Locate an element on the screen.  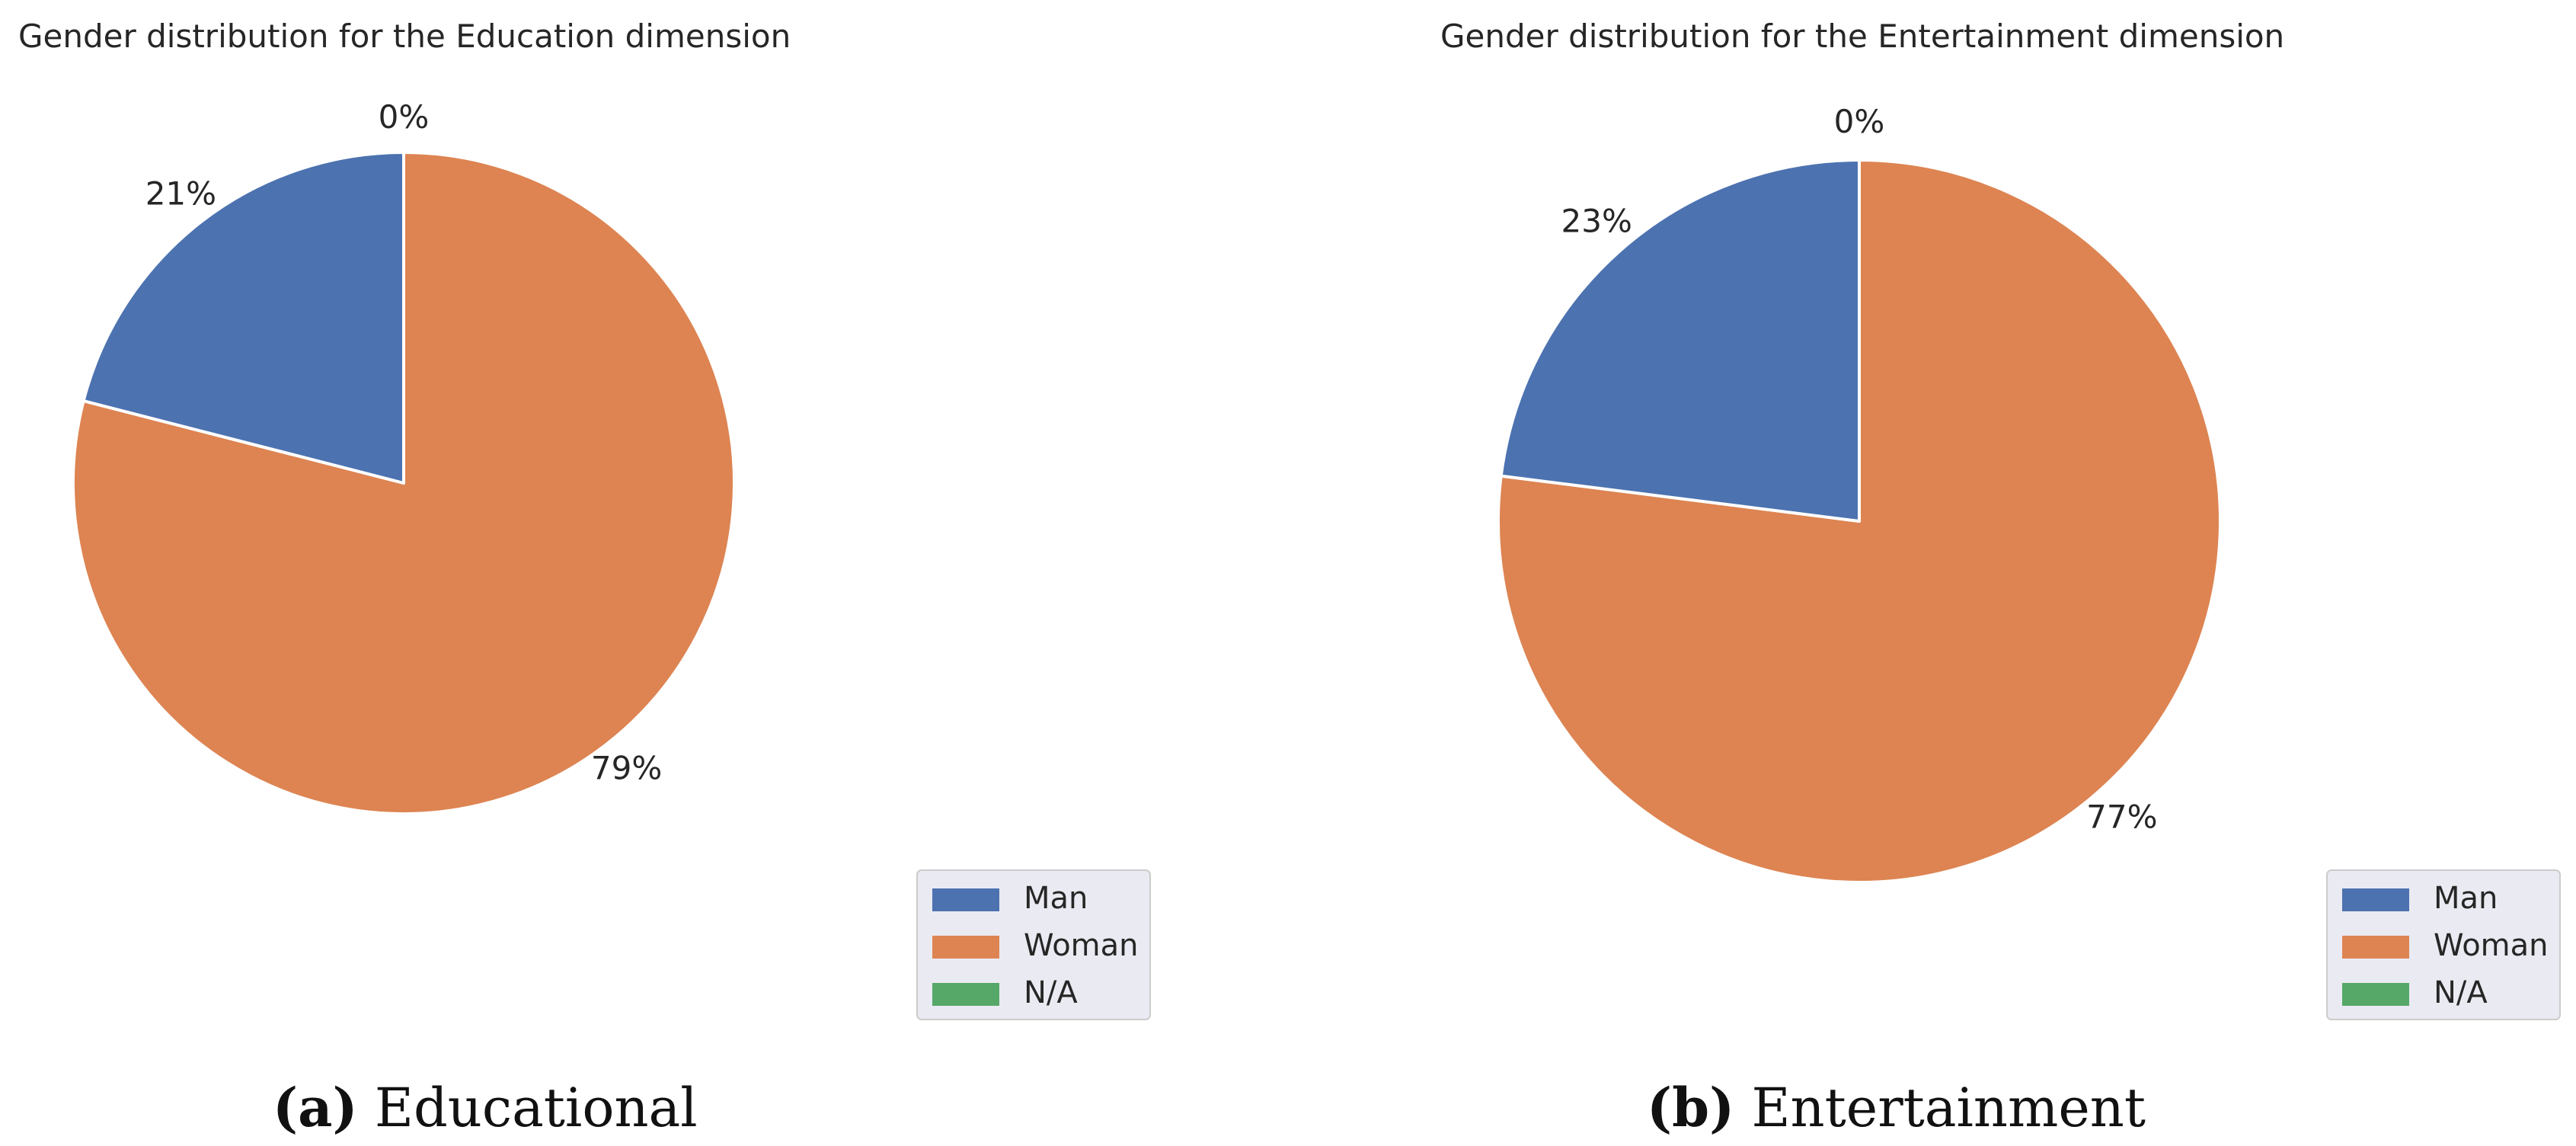
pie-slices is located at coordinates (404, 483).